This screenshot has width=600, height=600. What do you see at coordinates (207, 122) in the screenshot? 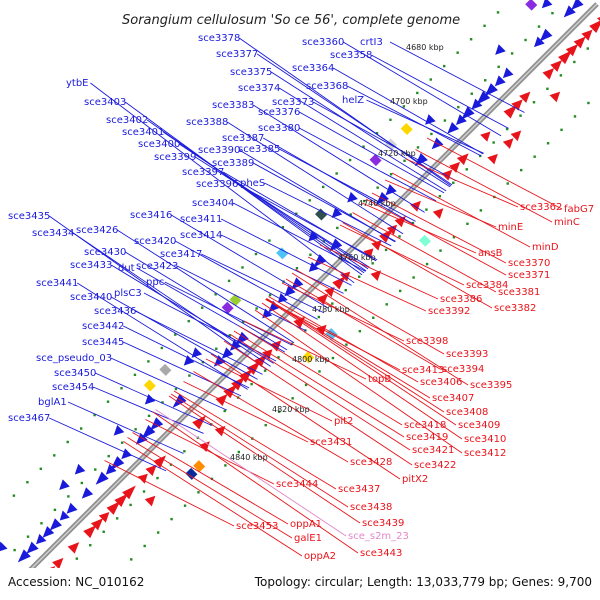
I see `gene-label: sce3388` at bounding box center [207, 122].